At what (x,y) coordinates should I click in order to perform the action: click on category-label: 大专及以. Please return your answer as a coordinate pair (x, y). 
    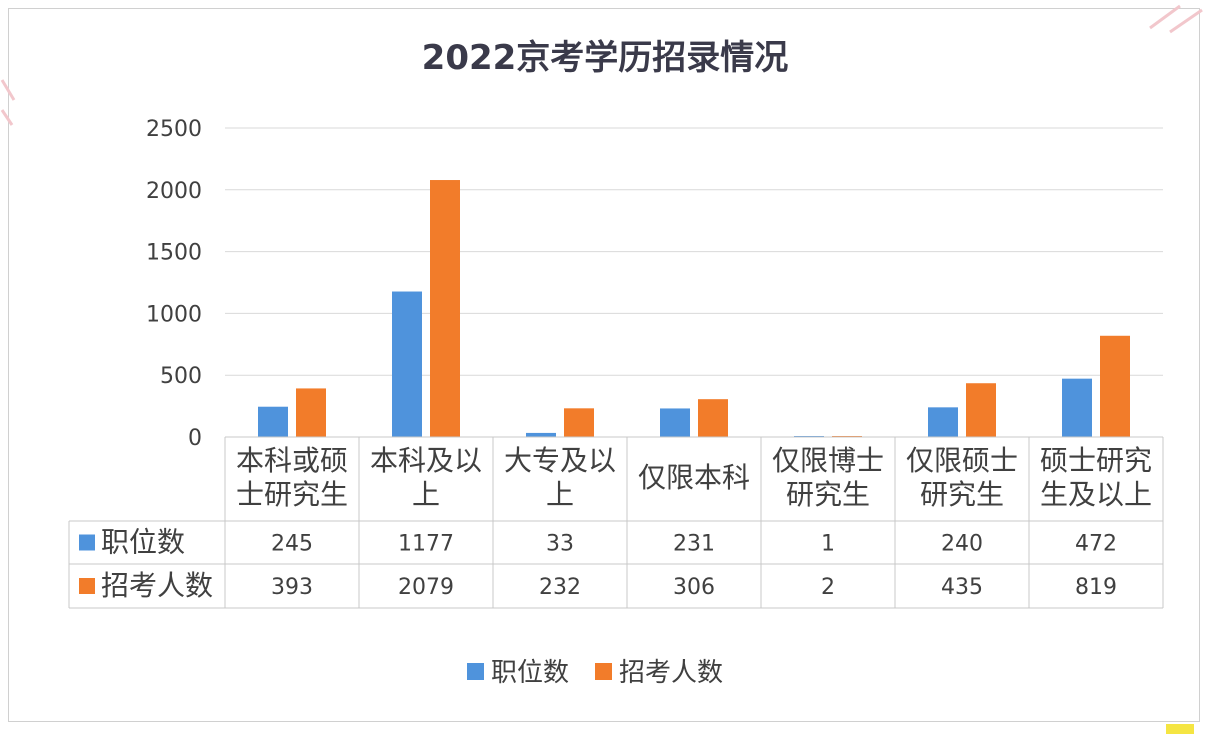
    Looking at the image, I should click on (560, 460).